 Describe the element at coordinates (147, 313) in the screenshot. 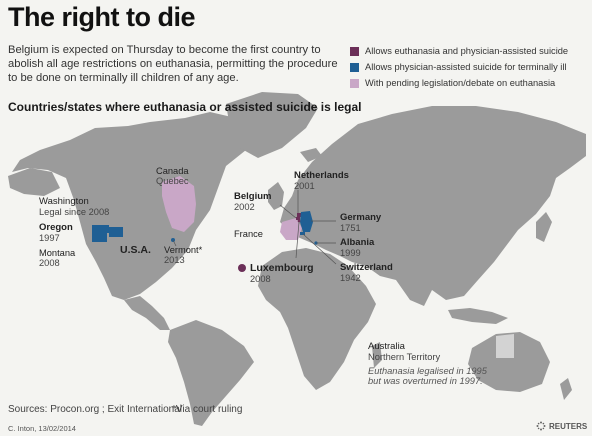

I see `central-america-landmass` at that location.